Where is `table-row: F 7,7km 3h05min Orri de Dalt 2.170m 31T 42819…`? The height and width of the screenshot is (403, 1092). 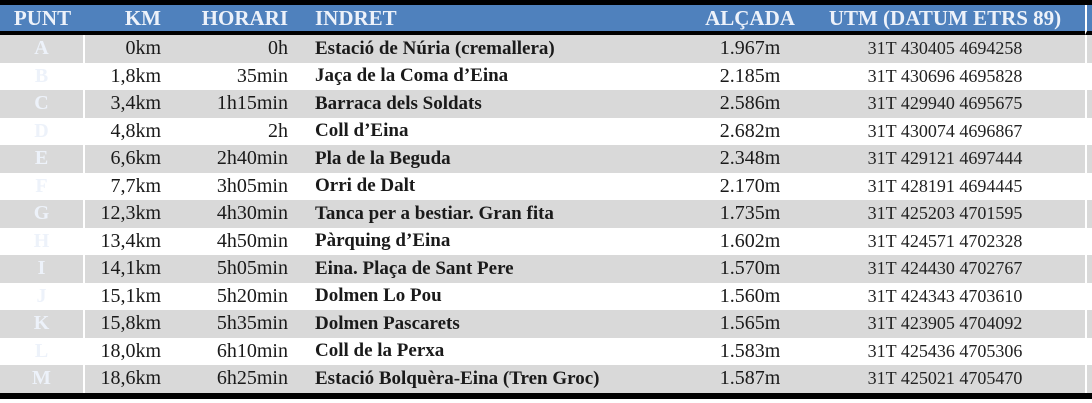
table-row: F 7,7km 3h05min Orri de Dalt 2.170m 31T 42819… is located at coordinates (546, 186).